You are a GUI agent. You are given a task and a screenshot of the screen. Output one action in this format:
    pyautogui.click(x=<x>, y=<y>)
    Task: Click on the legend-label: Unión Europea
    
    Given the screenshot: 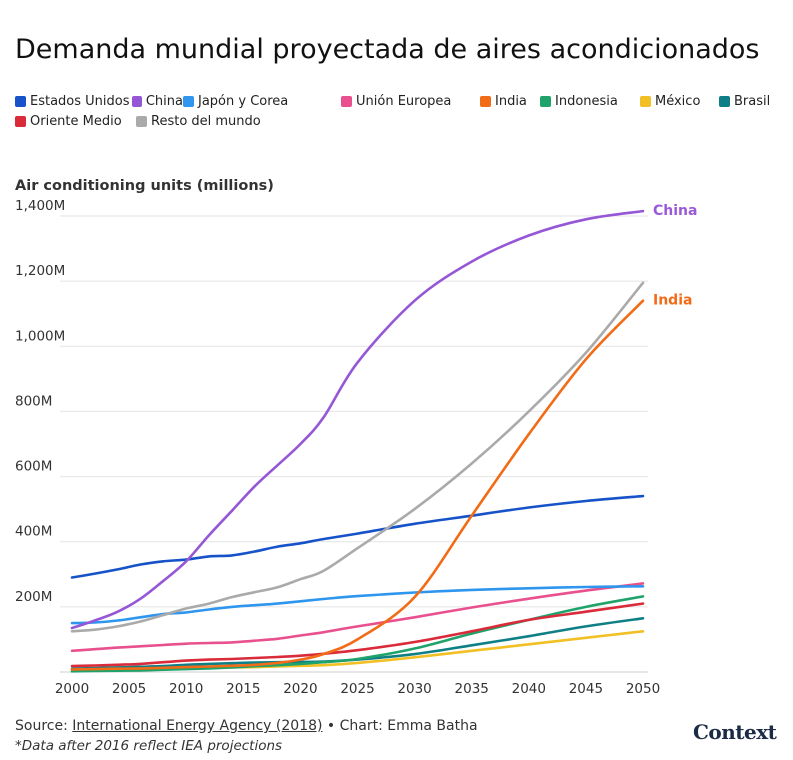 What is the action you would take?
    pyautogui.click(x=404, y=101)
    